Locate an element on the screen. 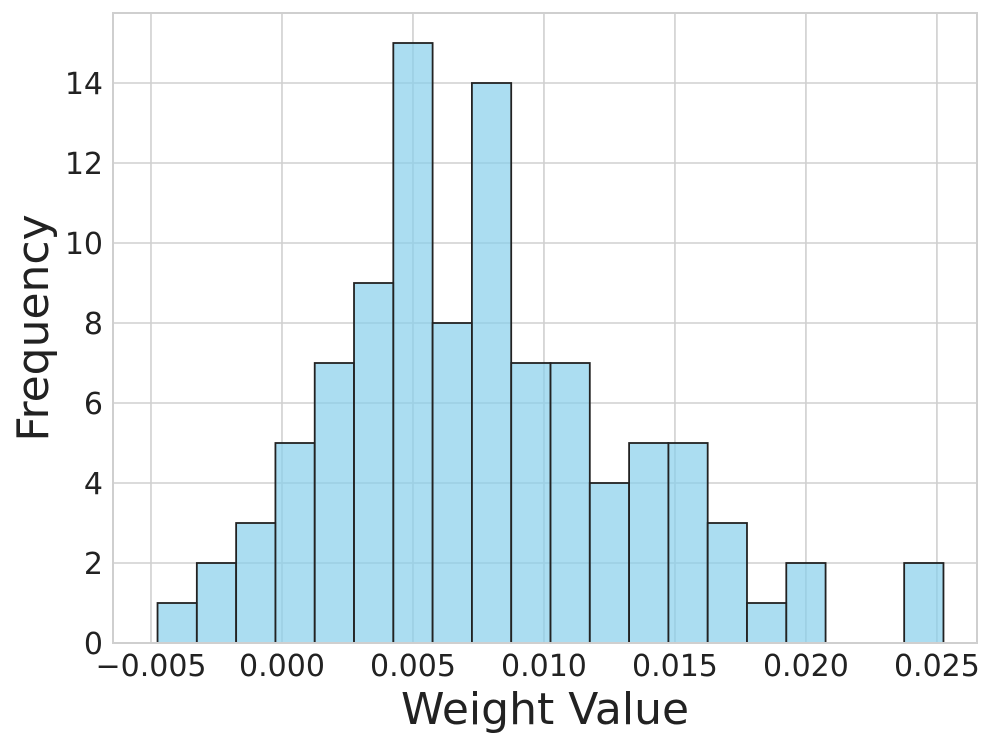  y-tick-label: 2 is located at coordinates (93, 564).